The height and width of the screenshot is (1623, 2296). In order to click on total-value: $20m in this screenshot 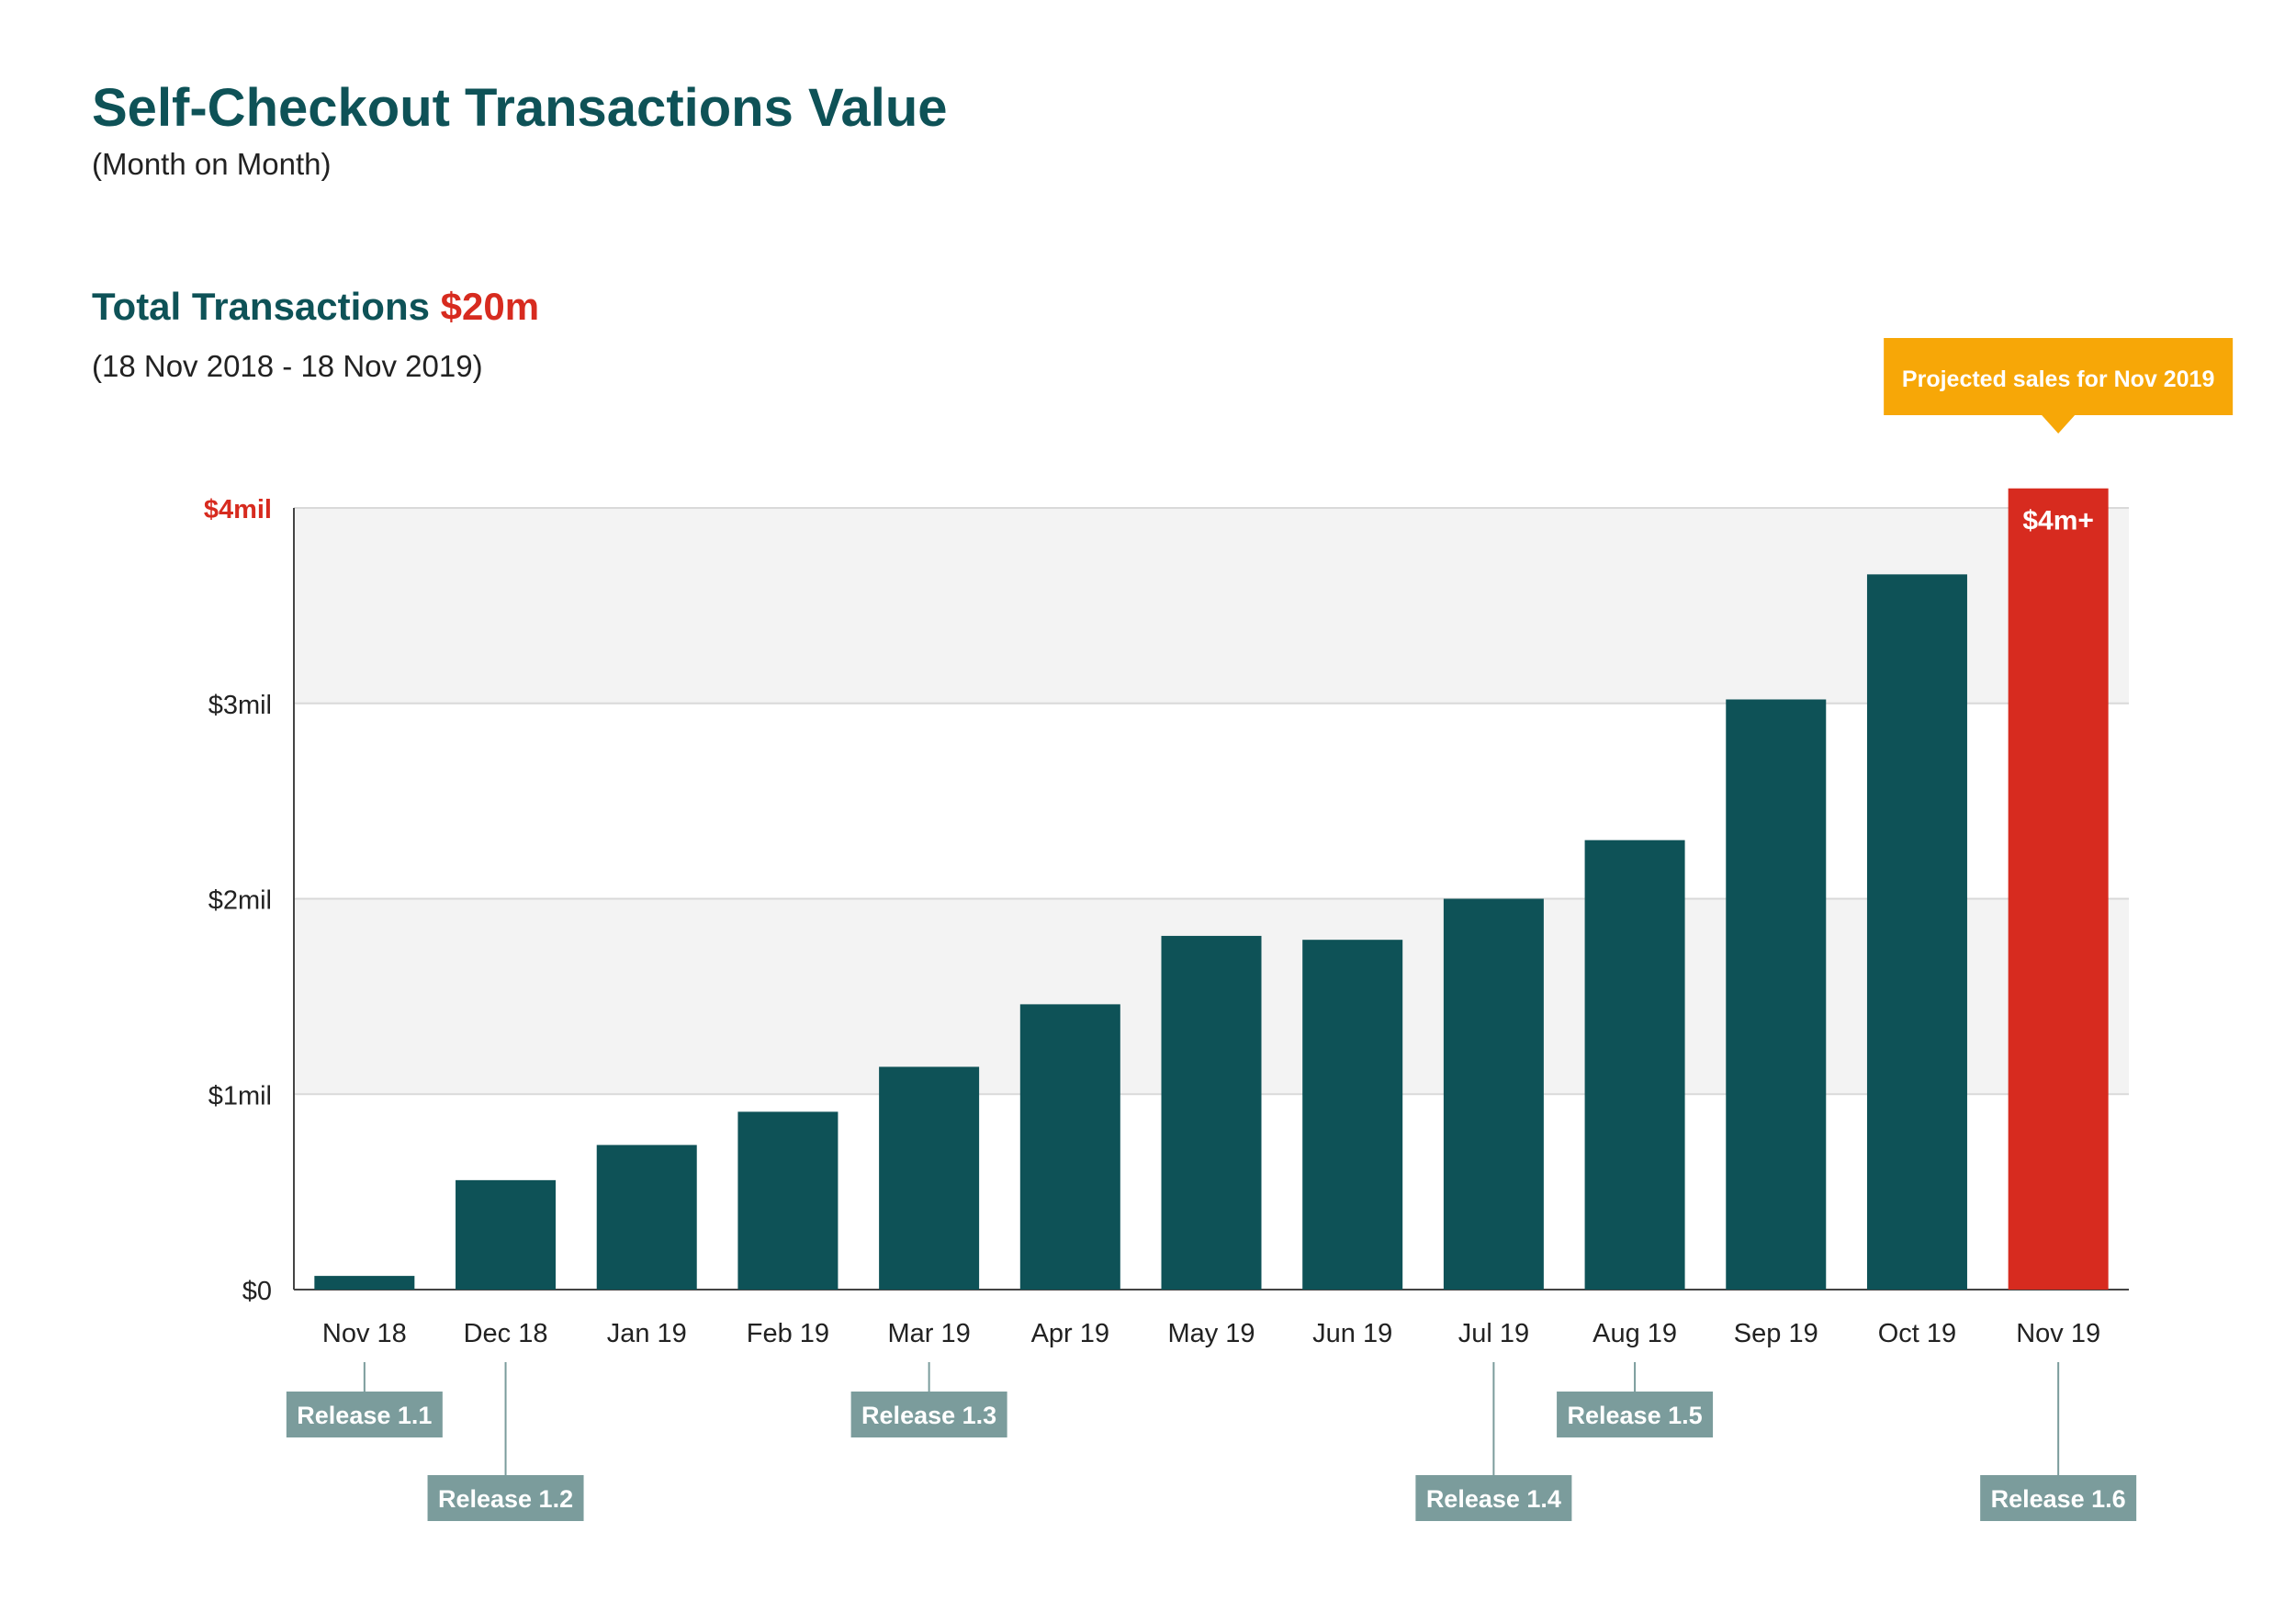, I will do `click(490, 306)`.